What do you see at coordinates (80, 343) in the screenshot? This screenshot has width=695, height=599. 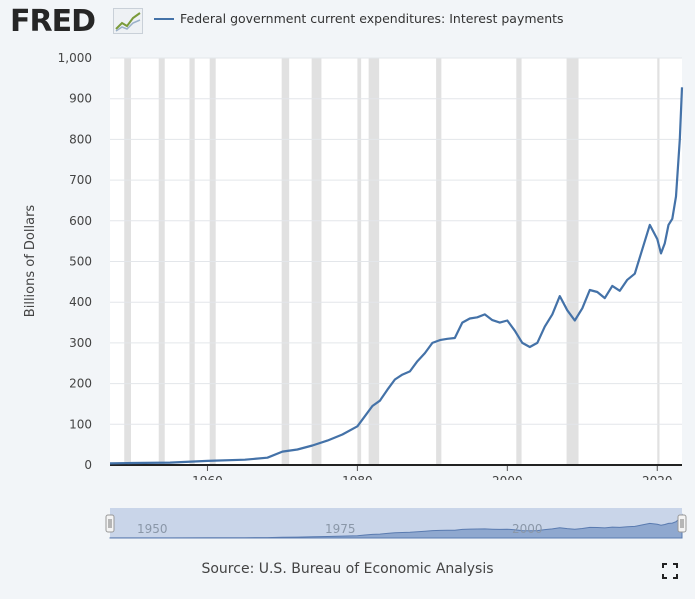 I see `y-tick-label-300: 300` at bounding box center [80, 343].